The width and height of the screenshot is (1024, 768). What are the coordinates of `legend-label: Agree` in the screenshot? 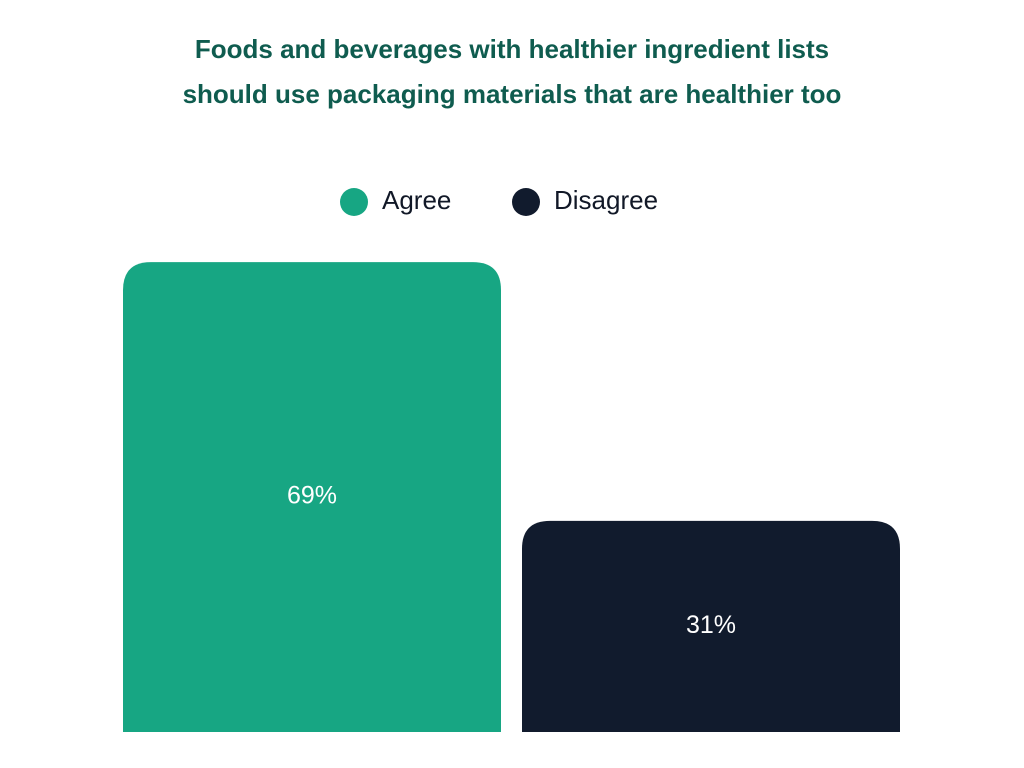 It's located at (416, 200).